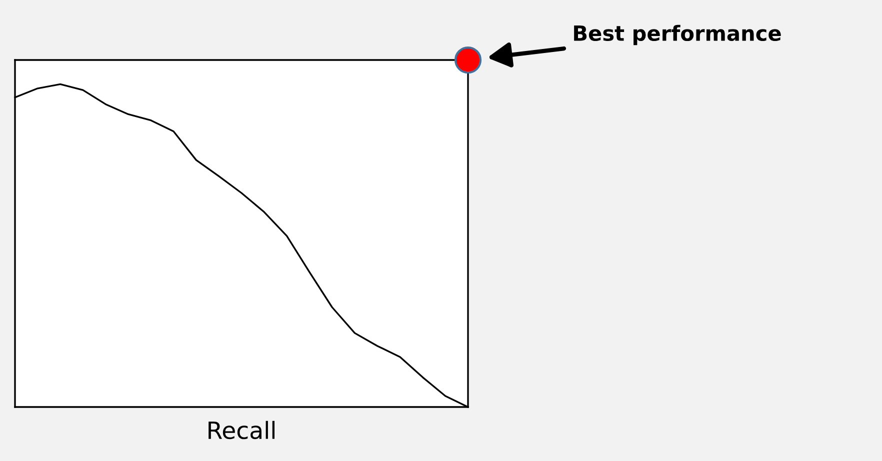 Image resolution: width=882 pixels, height=461 pixels. What do you see at coordinates (241, 430) in the screenshot?
I see `x-axis-title: Recall` at bounding box center [241, 430].